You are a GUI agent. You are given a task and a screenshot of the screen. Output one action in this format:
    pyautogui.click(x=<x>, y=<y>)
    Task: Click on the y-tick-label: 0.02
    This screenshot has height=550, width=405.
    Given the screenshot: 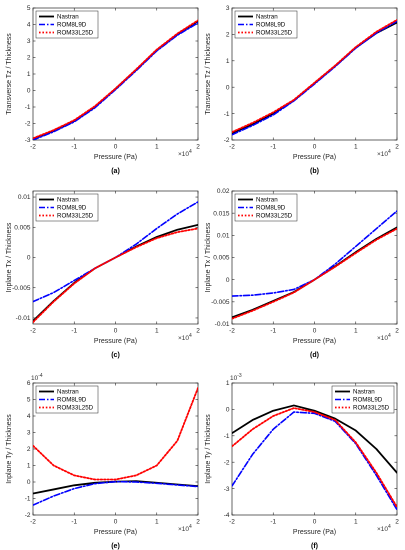 What is the action you would take?
    pyautogui.click(x=223, y=191)
    